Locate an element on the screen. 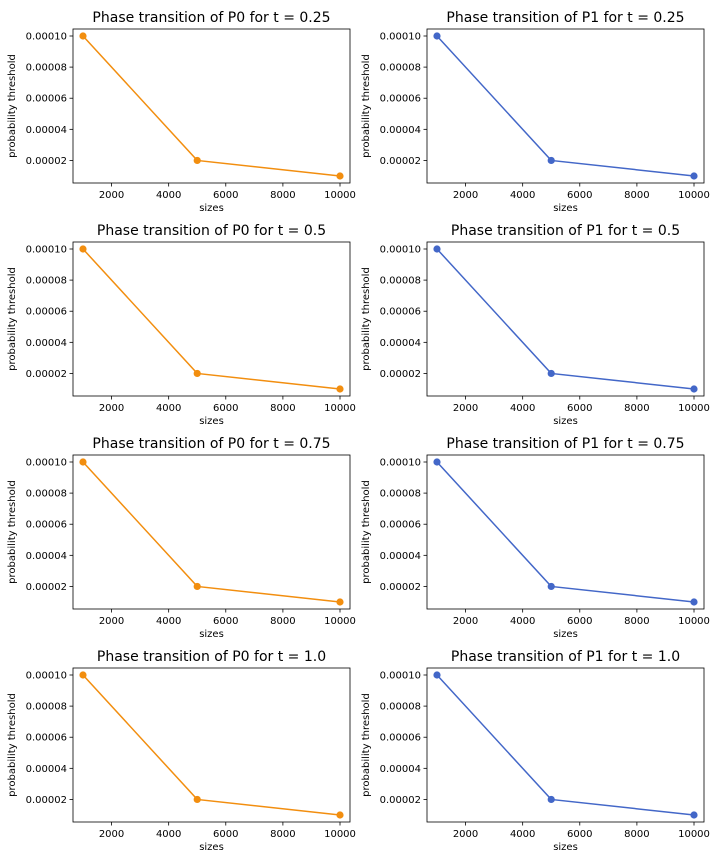  chart-8-ytick-label: 0.00010 is located at coordinates (400, 676).